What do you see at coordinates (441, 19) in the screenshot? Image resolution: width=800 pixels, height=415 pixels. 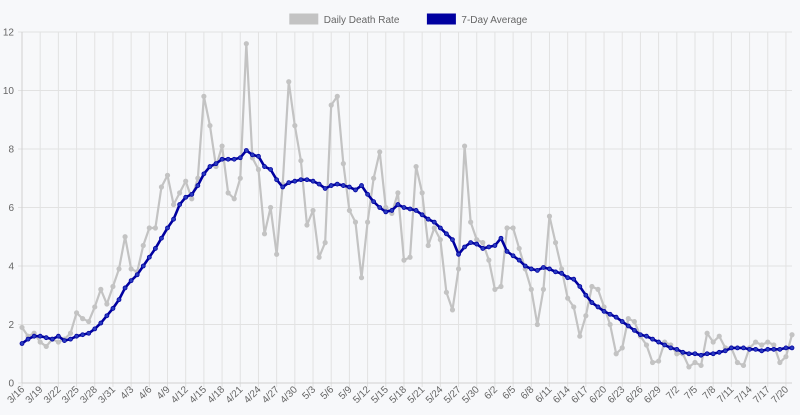 I see `legend-swatch` at bounding box center [441, 19].